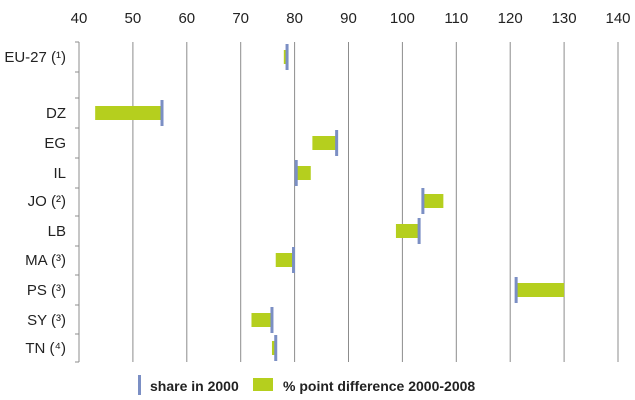 The image size is (635, 400). What do you see at coordinates (46, 320) in the screenshot?
I see `category-label: SY (³)` at bounding box center [46, 320].